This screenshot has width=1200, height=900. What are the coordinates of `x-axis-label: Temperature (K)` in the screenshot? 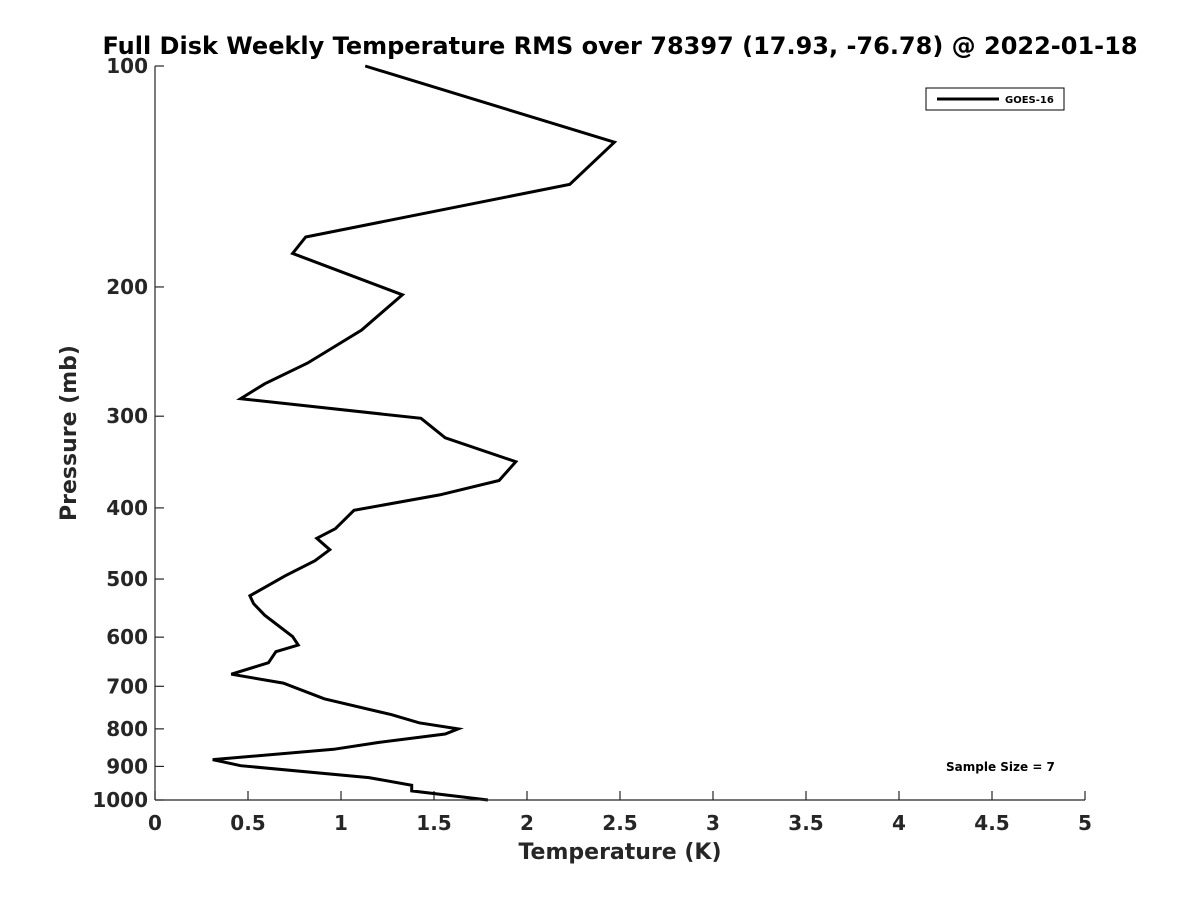 It's located at (619, 852).